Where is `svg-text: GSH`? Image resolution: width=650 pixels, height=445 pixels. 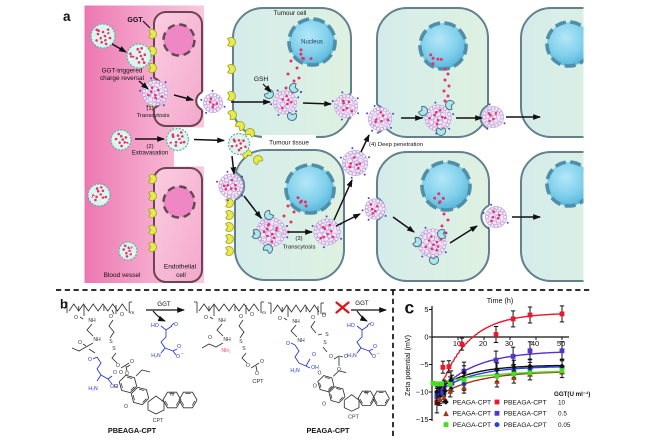 svg-text: GSH is located at coordinates (261, 79).